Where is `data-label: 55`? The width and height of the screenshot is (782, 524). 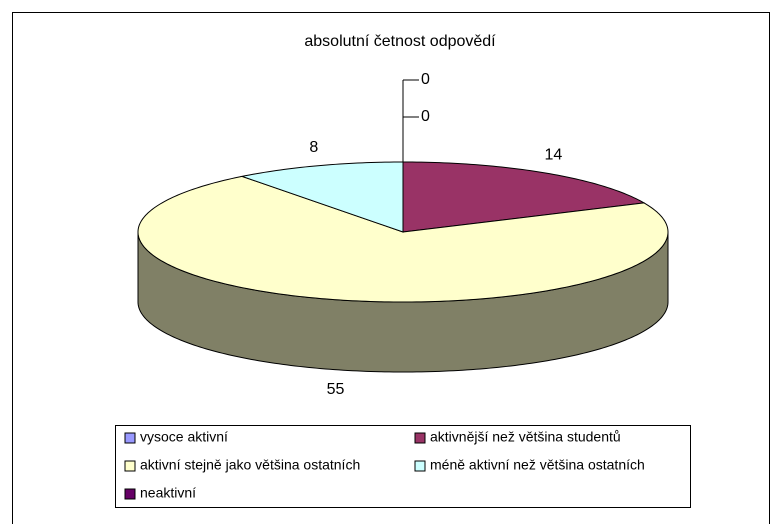
data-label: 55 is located at coordinates (336, 389).